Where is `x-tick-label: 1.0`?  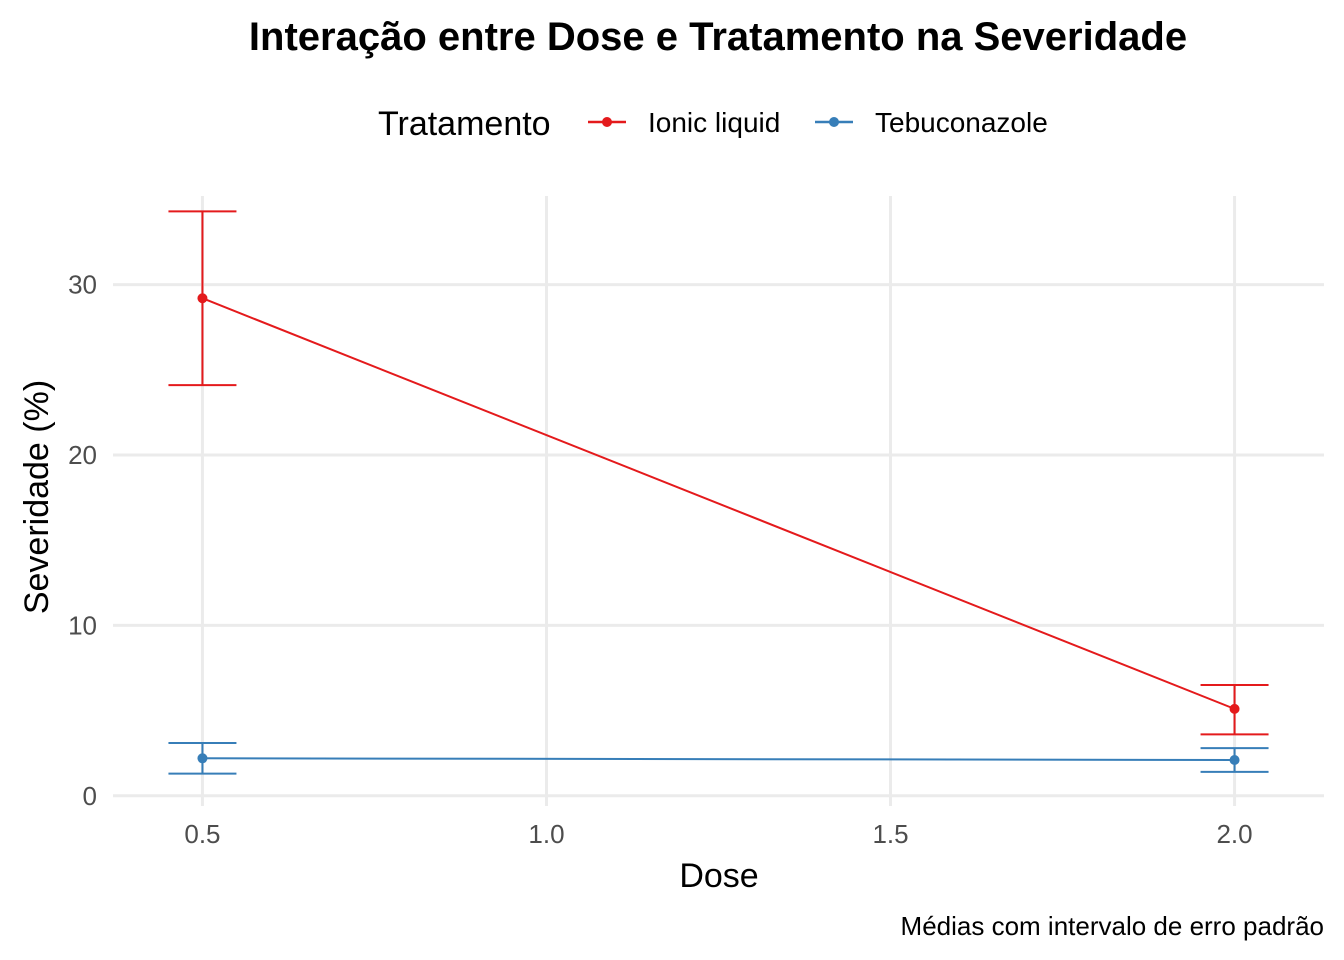
x-tick-label: 1.0 is located at coordinates (546, 834).